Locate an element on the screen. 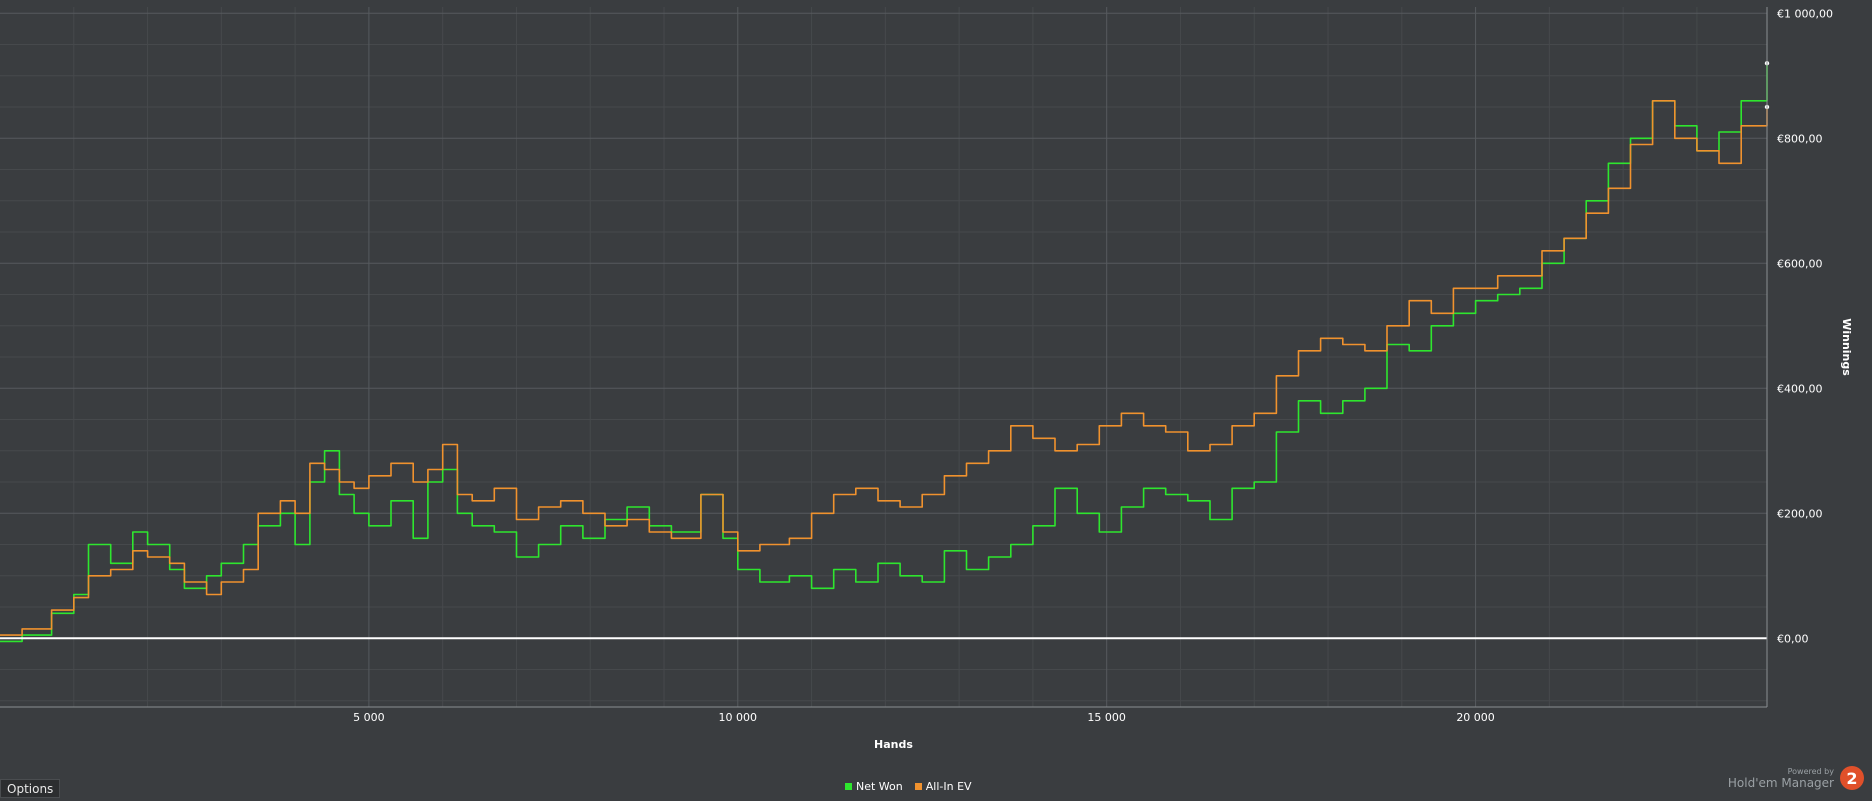 The width and height of the screenshot is (1872, 801). brand-text: Powered by Hold'em Manager is located at coordinates (1781, 778).